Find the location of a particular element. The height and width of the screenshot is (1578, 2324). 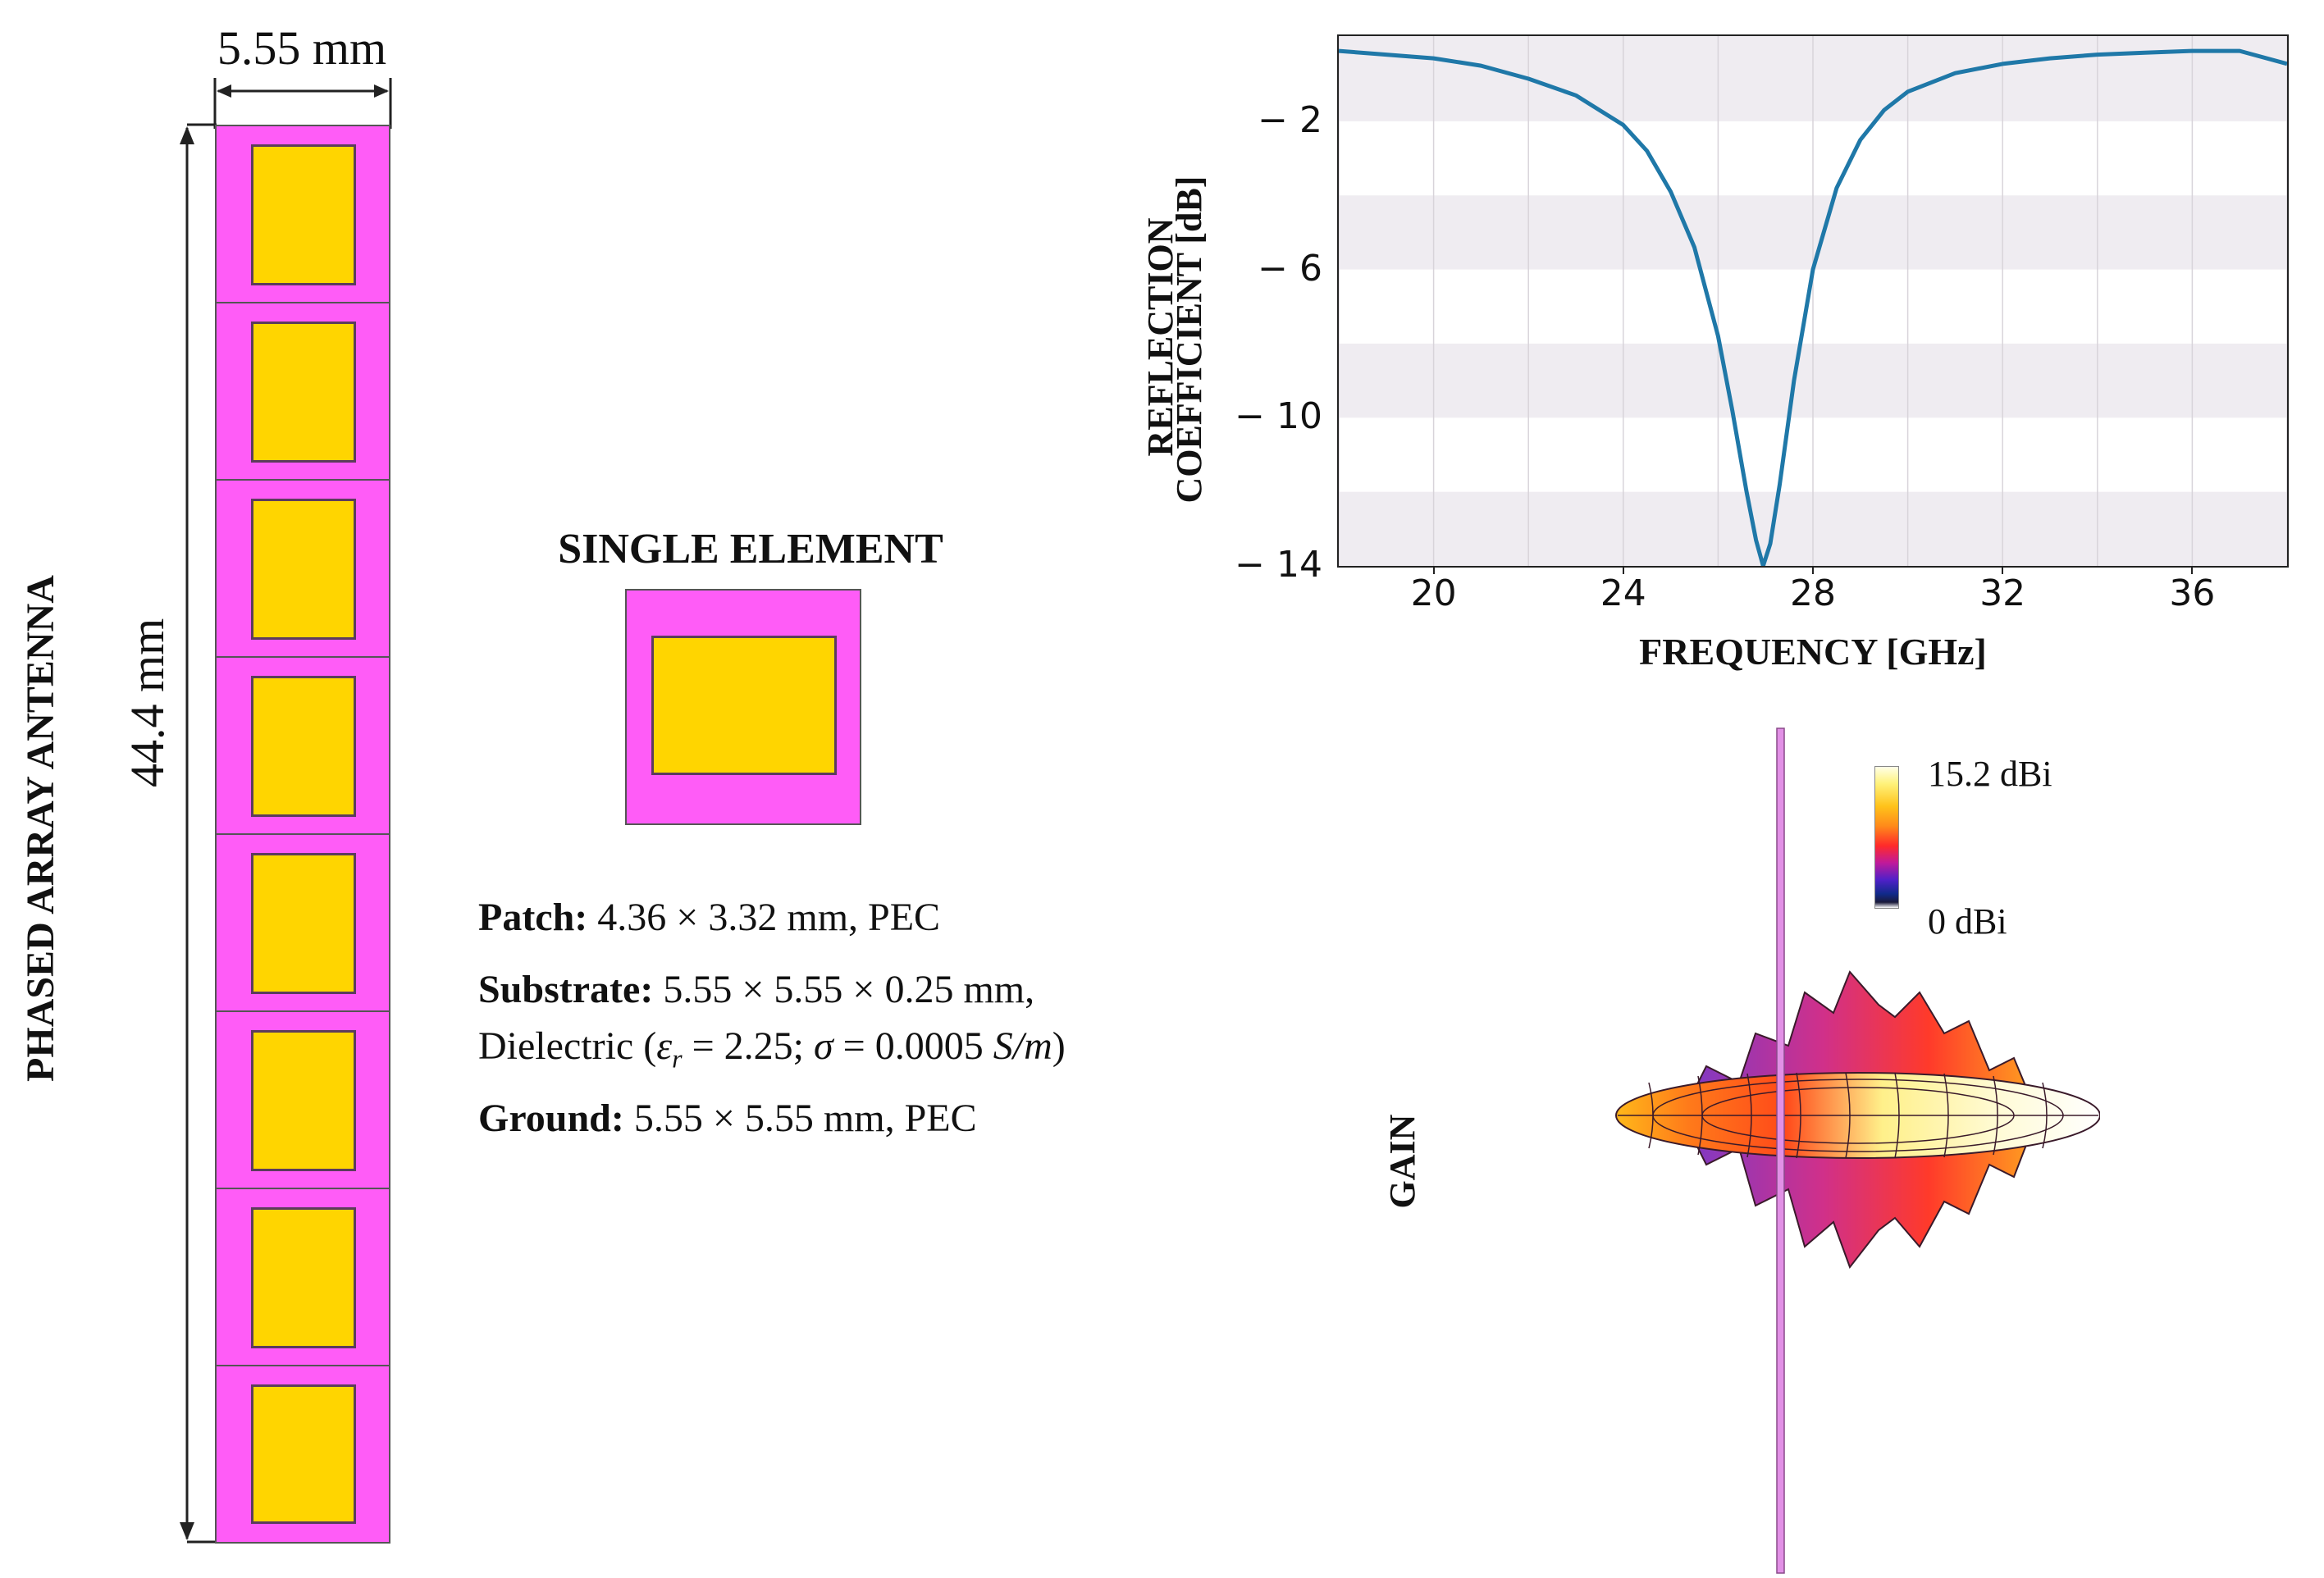

height-dimension-arrow is located at coordinates (198, 834).